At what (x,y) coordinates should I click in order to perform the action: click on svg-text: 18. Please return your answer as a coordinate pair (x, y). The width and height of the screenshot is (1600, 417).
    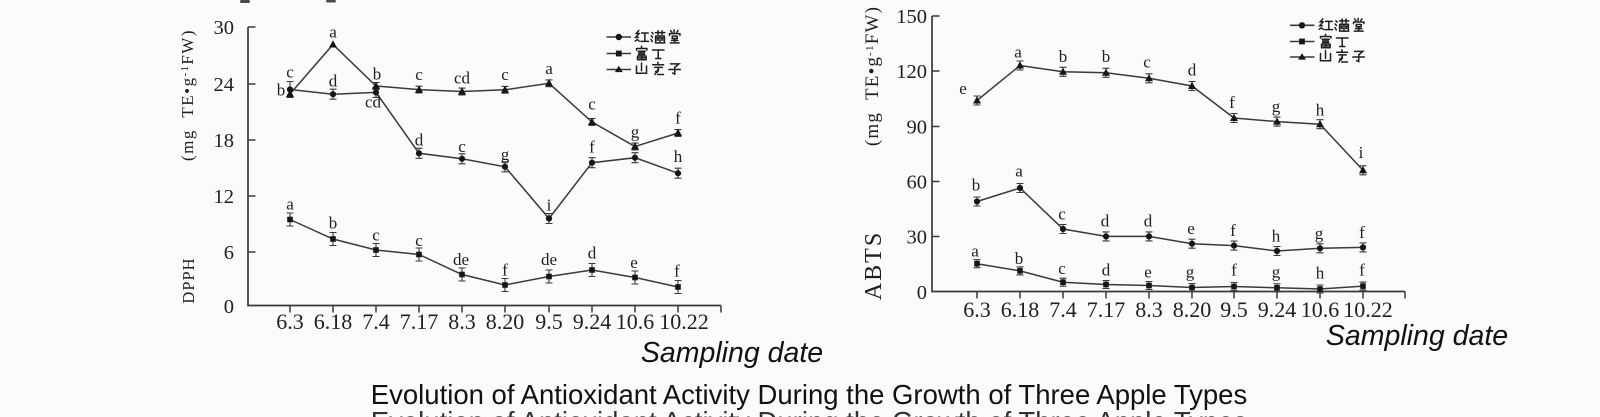
    Looking at the image, I should click on (224, 141).